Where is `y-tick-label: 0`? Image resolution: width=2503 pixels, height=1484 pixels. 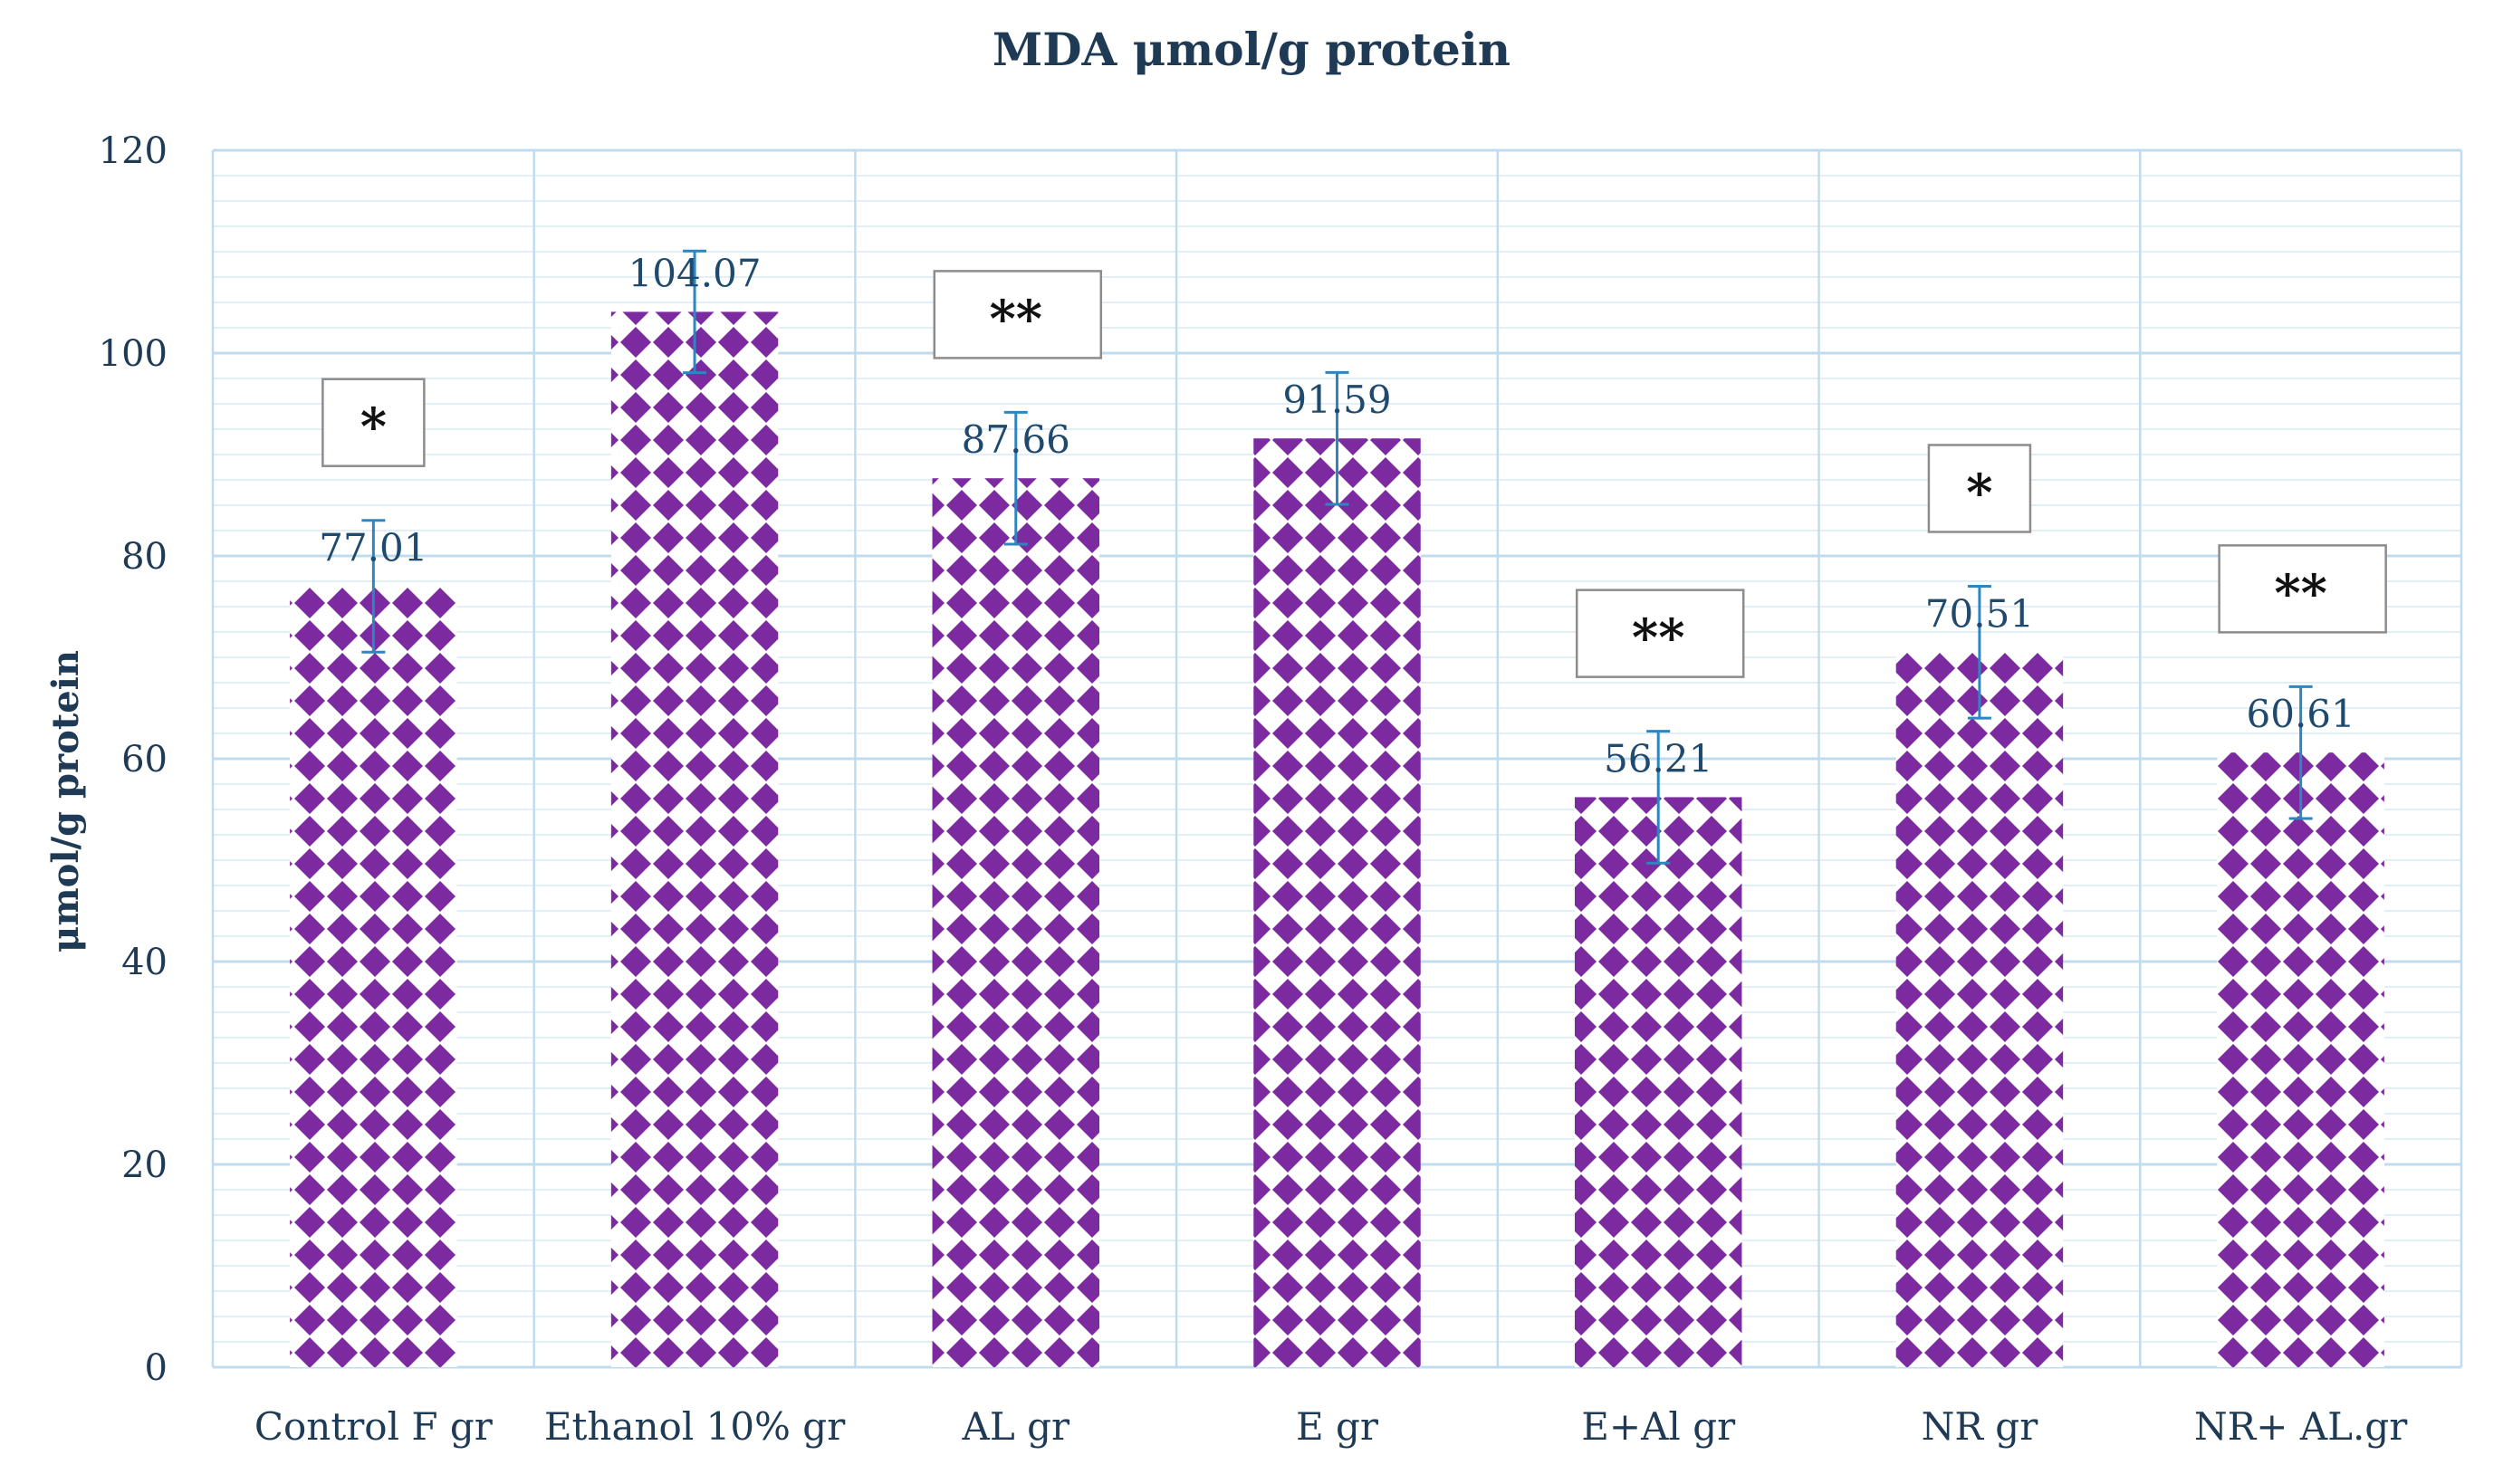 y-tick-label: 0 is located at coordinates (156, 1368).